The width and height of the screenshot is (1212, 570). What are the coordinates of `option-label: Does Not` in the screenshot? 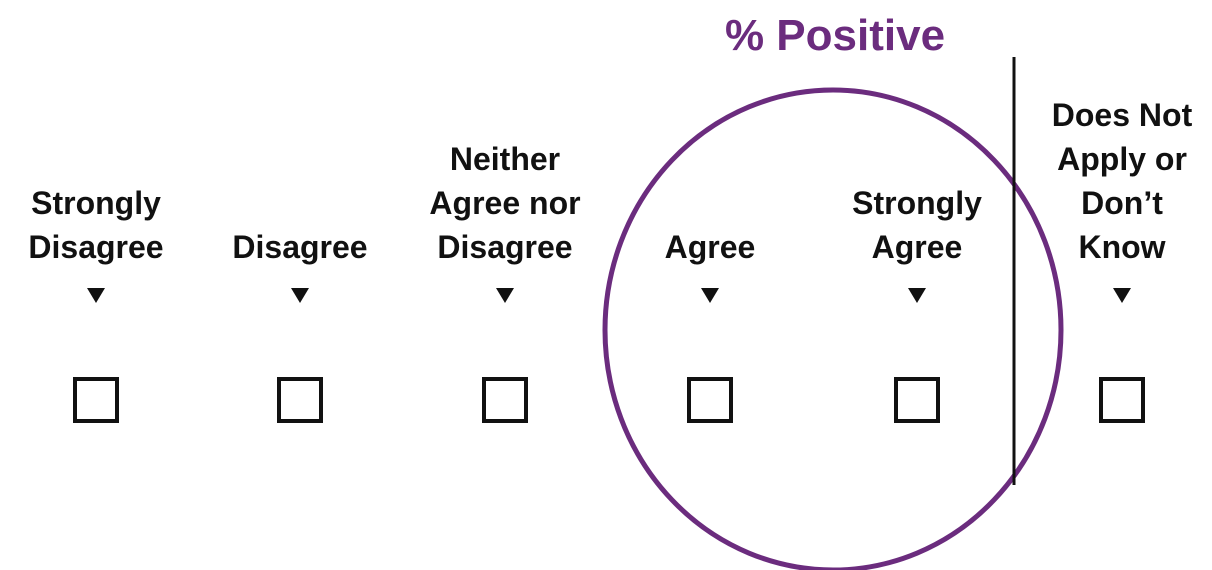 It's located at (1122, 115).